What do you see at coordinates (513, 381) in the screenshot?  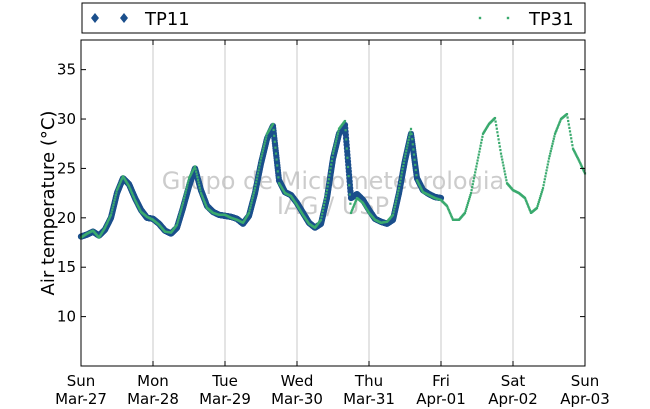 I see `x-tick-label-day: Sat` at bounding box center [513, 381].